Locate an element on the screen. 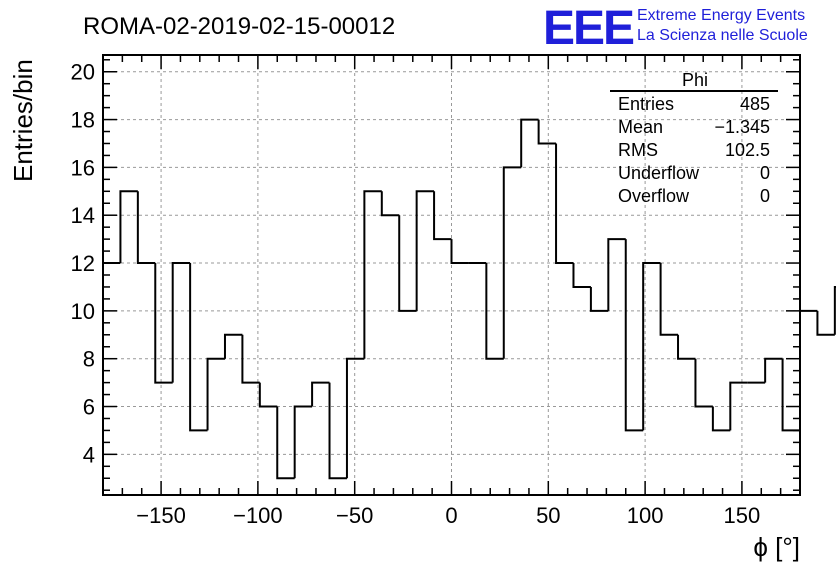 The image size is (836, 572). x-tick-label: −100 is located at coordinates (258, 515).